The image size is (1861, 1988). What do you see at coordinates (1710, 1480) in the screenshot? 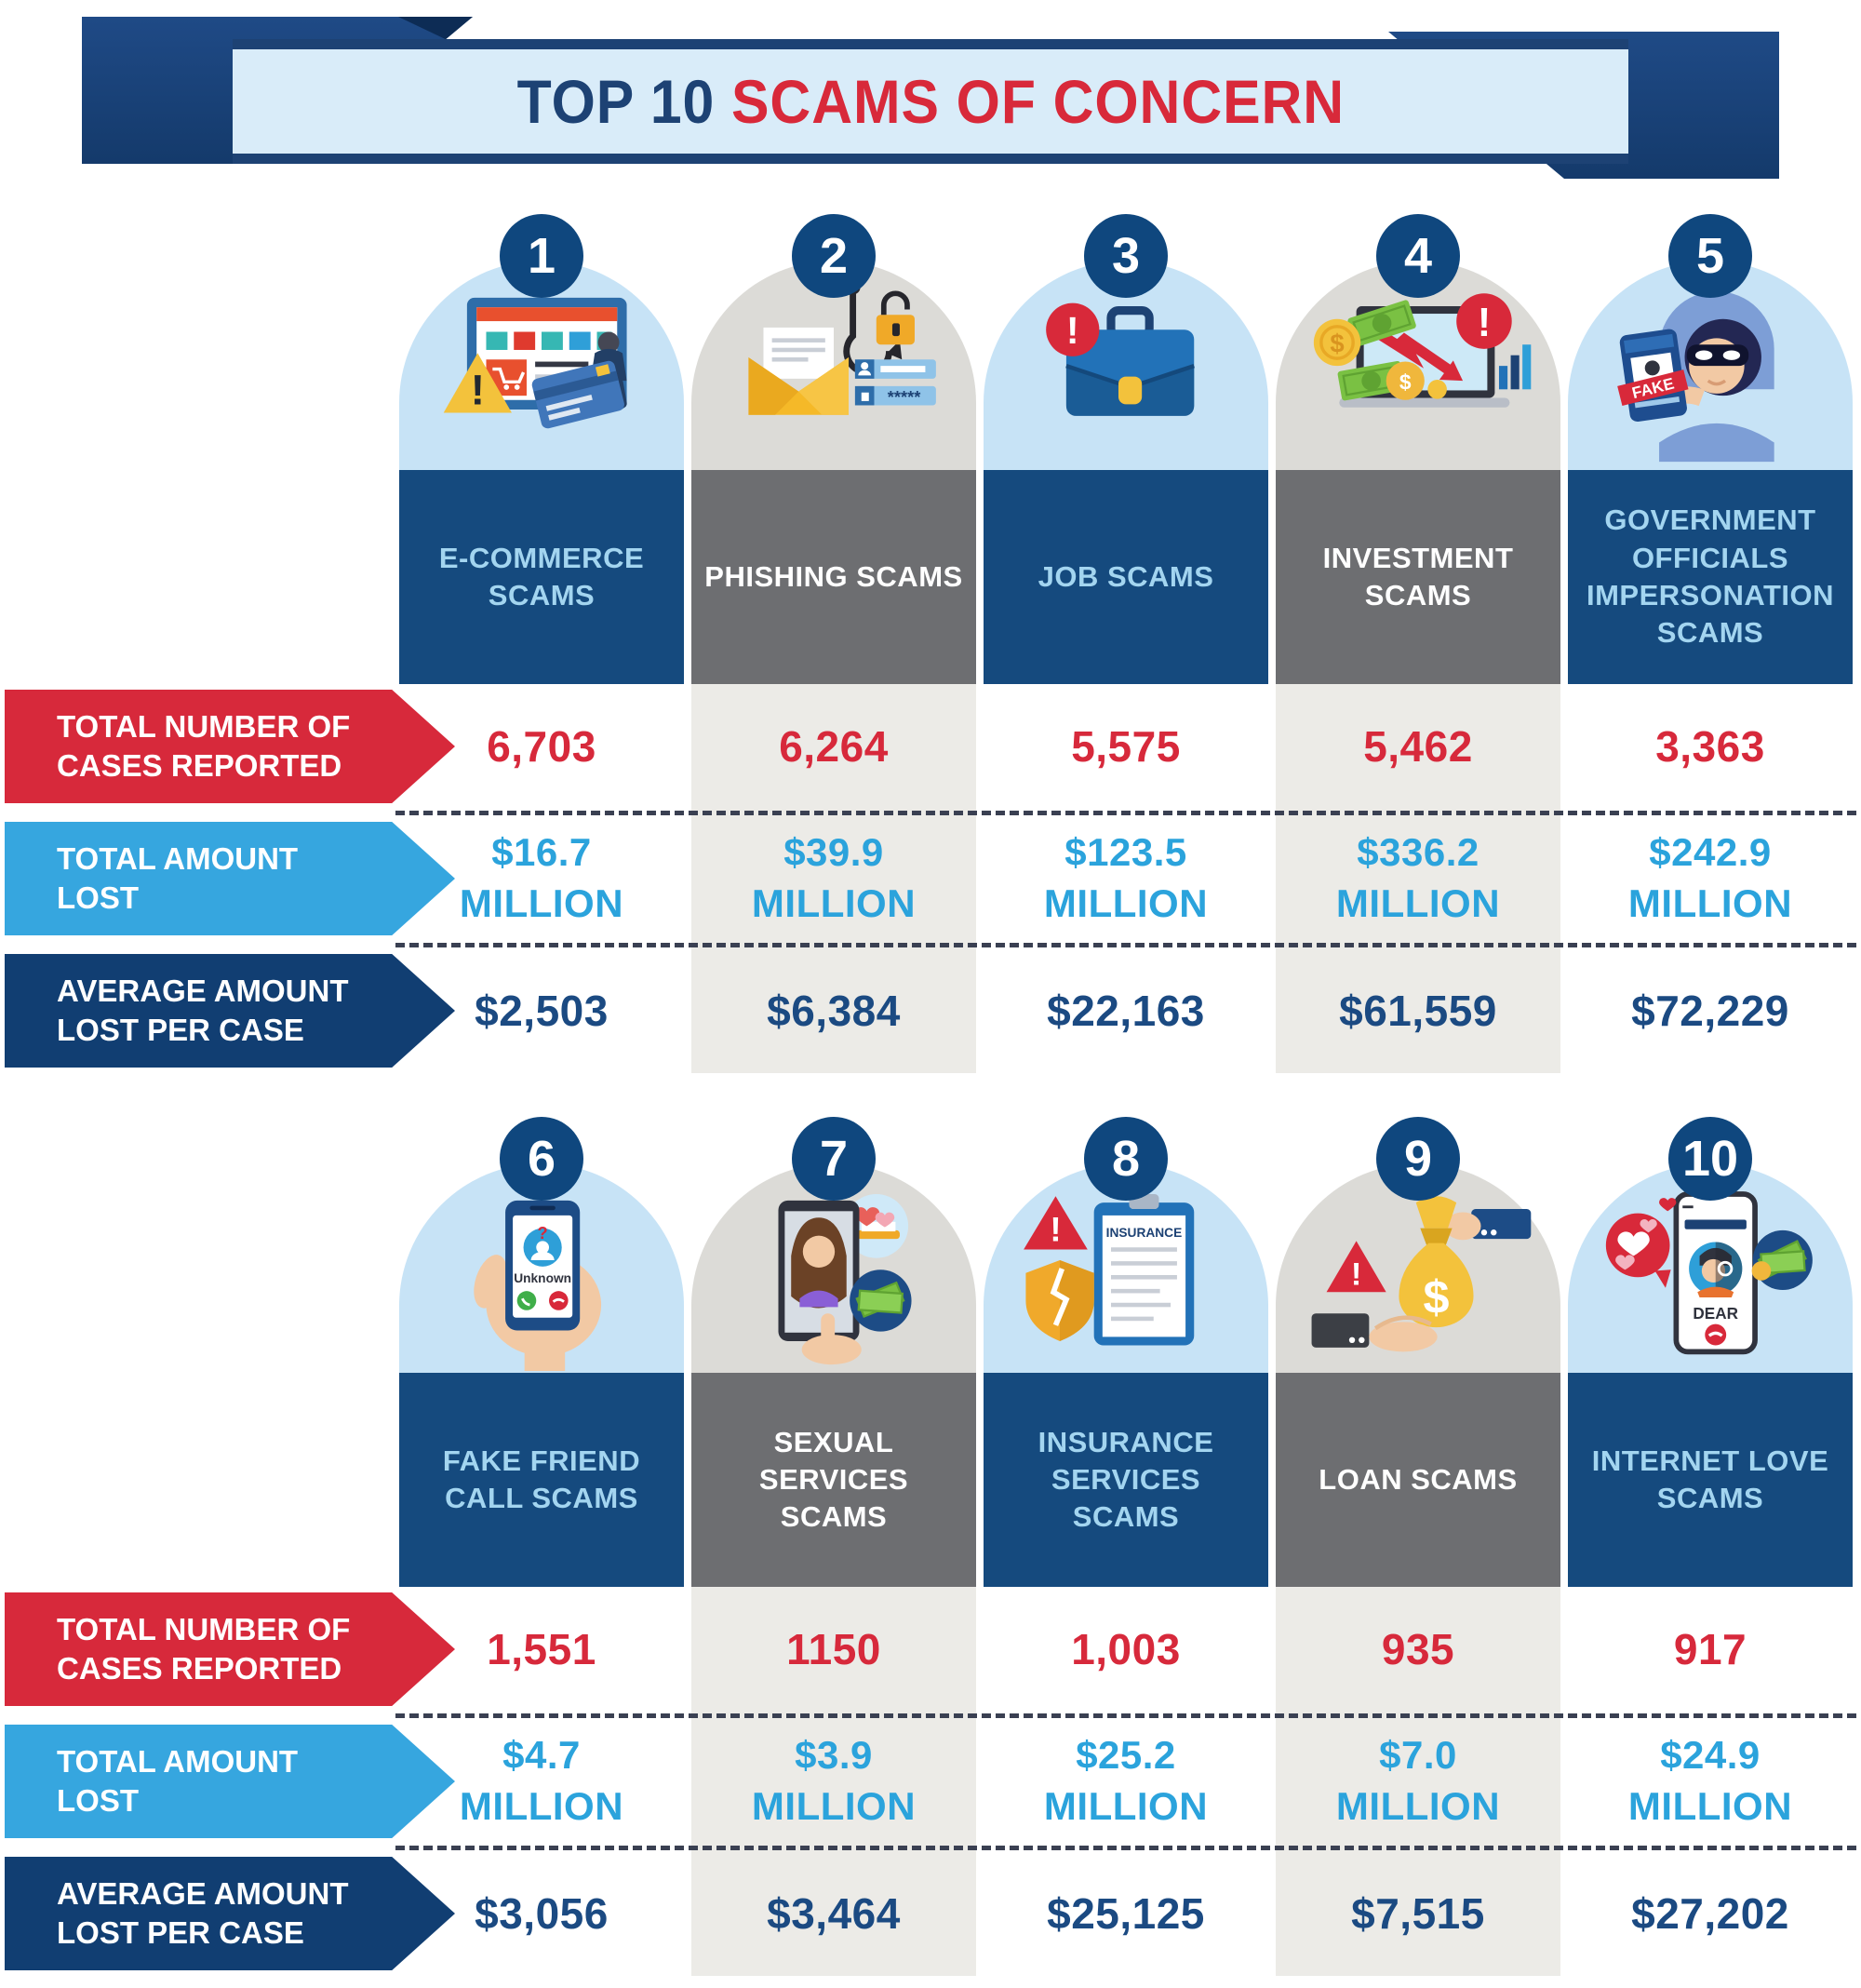
I see `scam-name: INTERNET LOVE SCAMS` at bounding box center [1710, 1480].